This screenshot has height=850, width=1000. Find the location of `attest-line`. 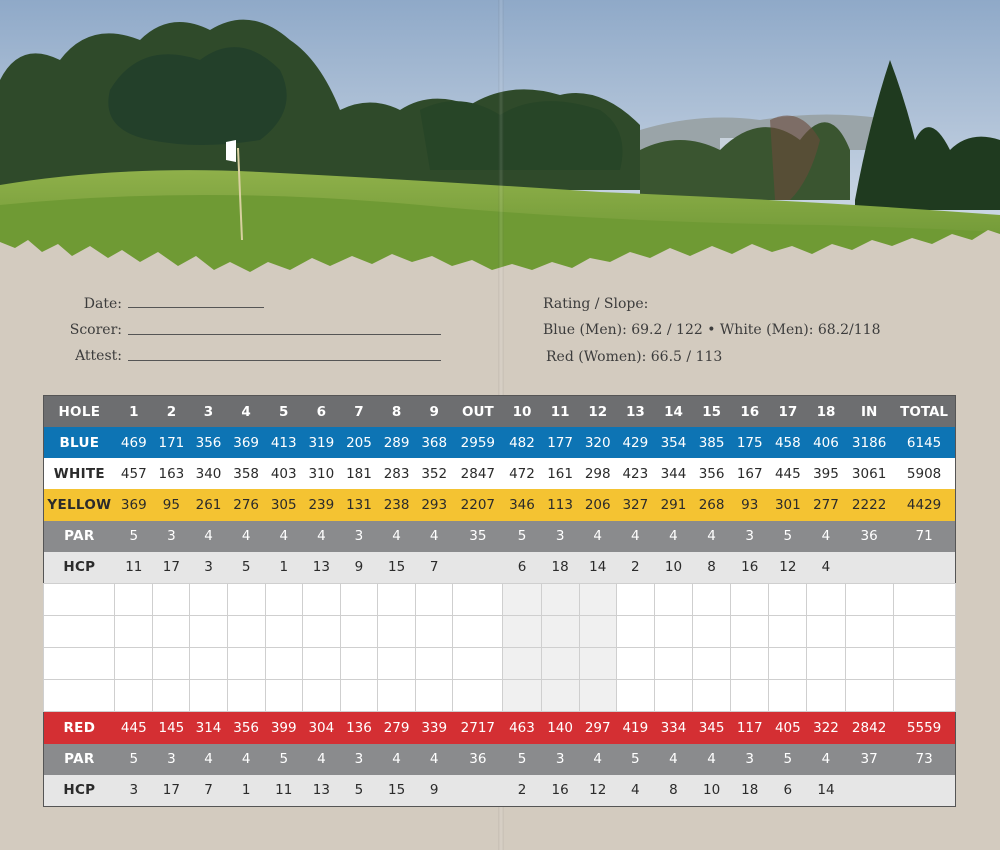

attest-line is located at coordinates (284, 360).